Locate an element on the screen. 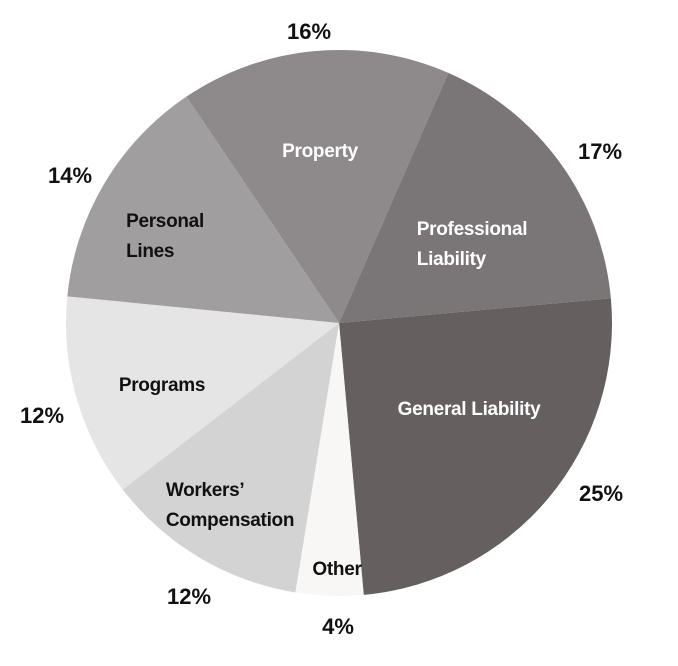 The image size is (678, 666). slice-label: Programs is located at coordinates (162, 385).